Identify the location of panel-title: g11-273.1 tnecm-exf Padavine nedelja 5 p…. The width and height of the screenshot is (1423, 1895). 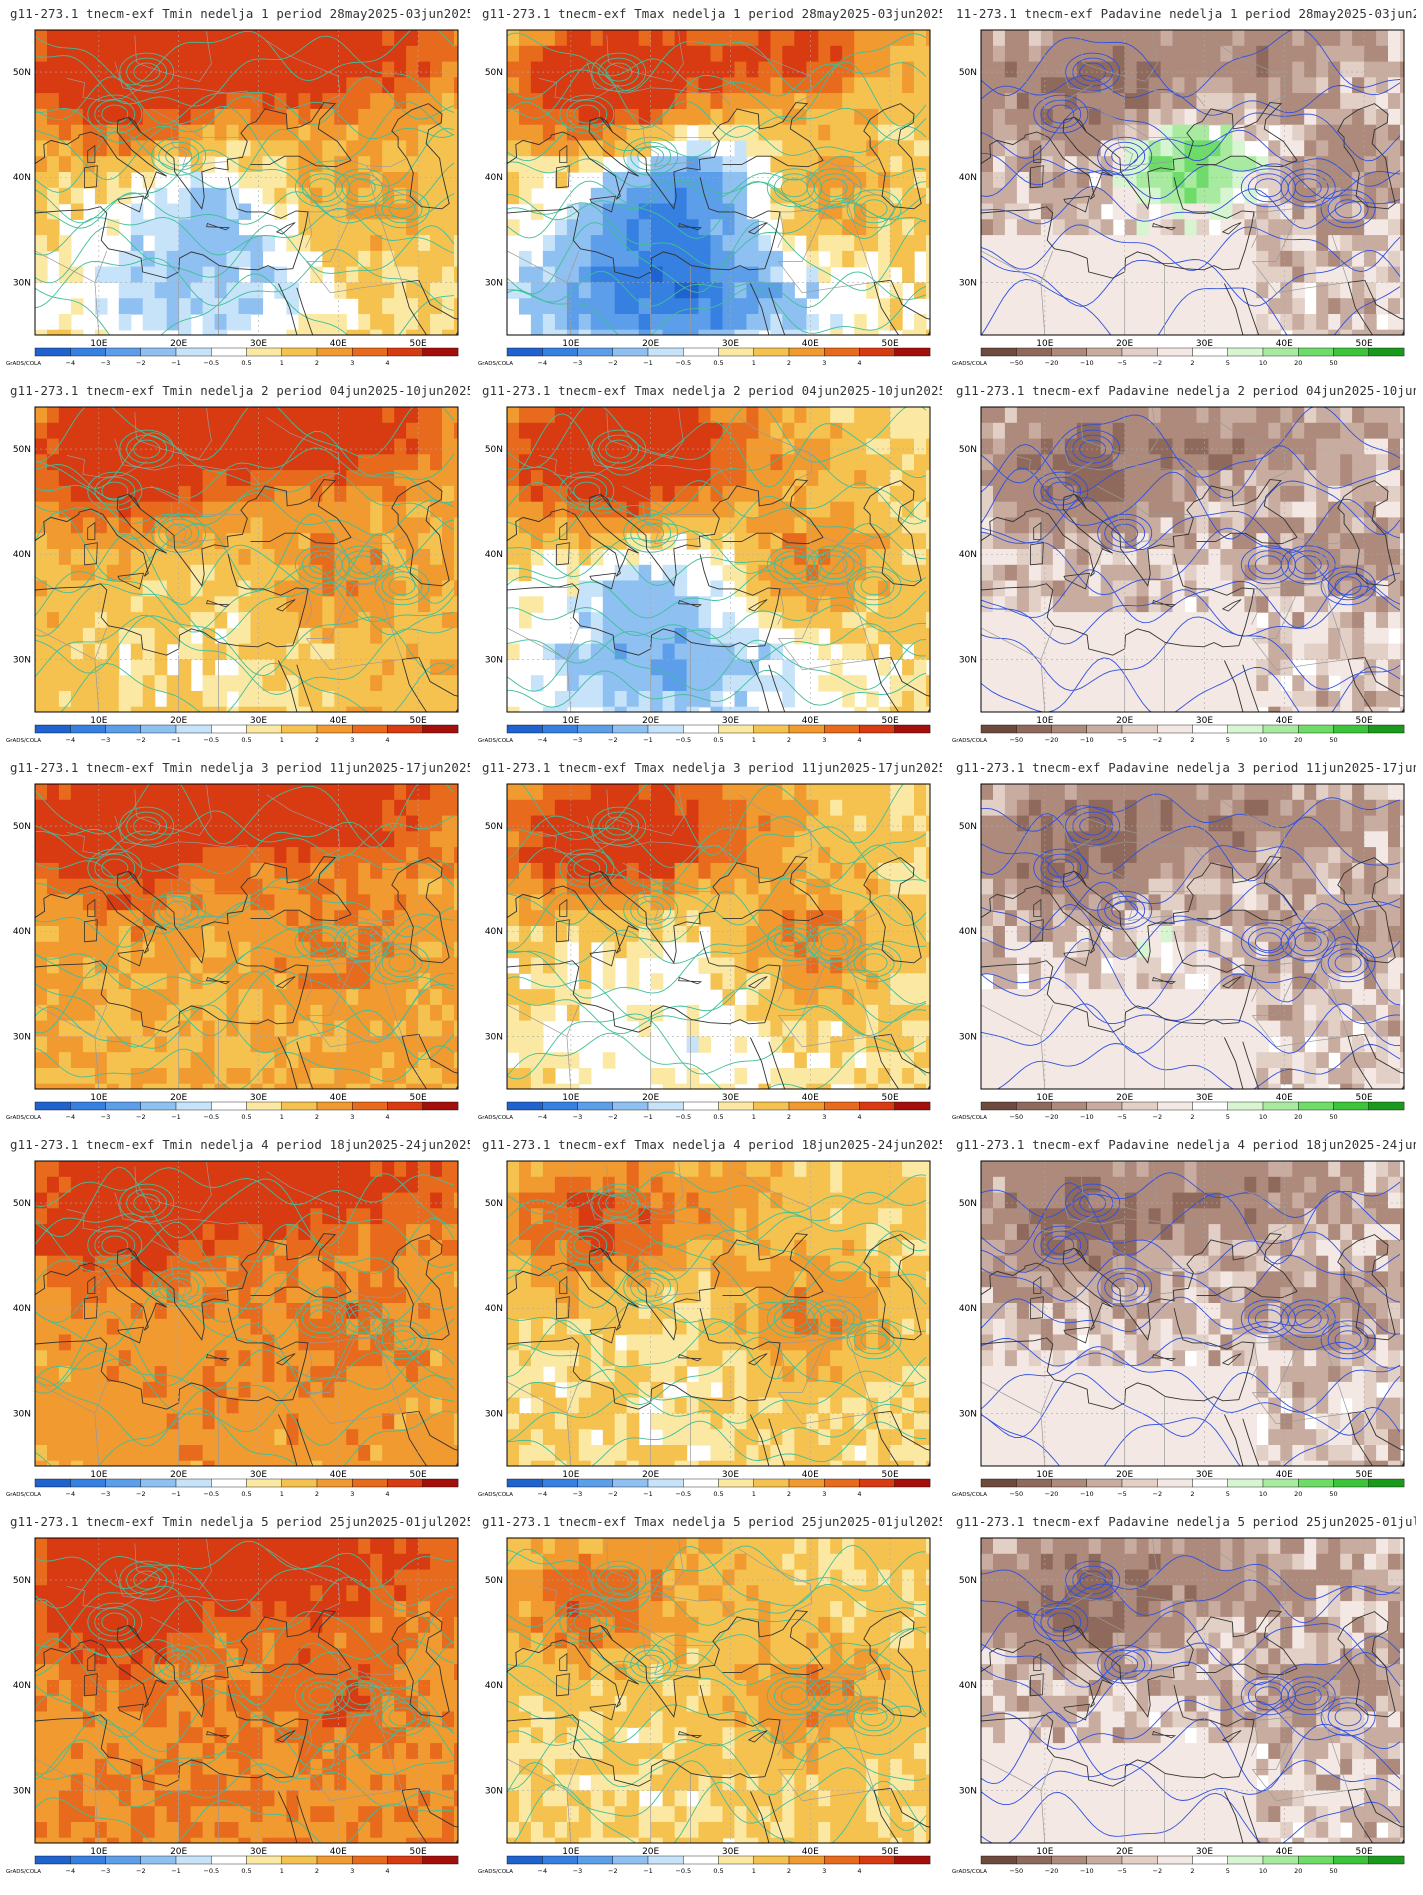
(1186, 1521).